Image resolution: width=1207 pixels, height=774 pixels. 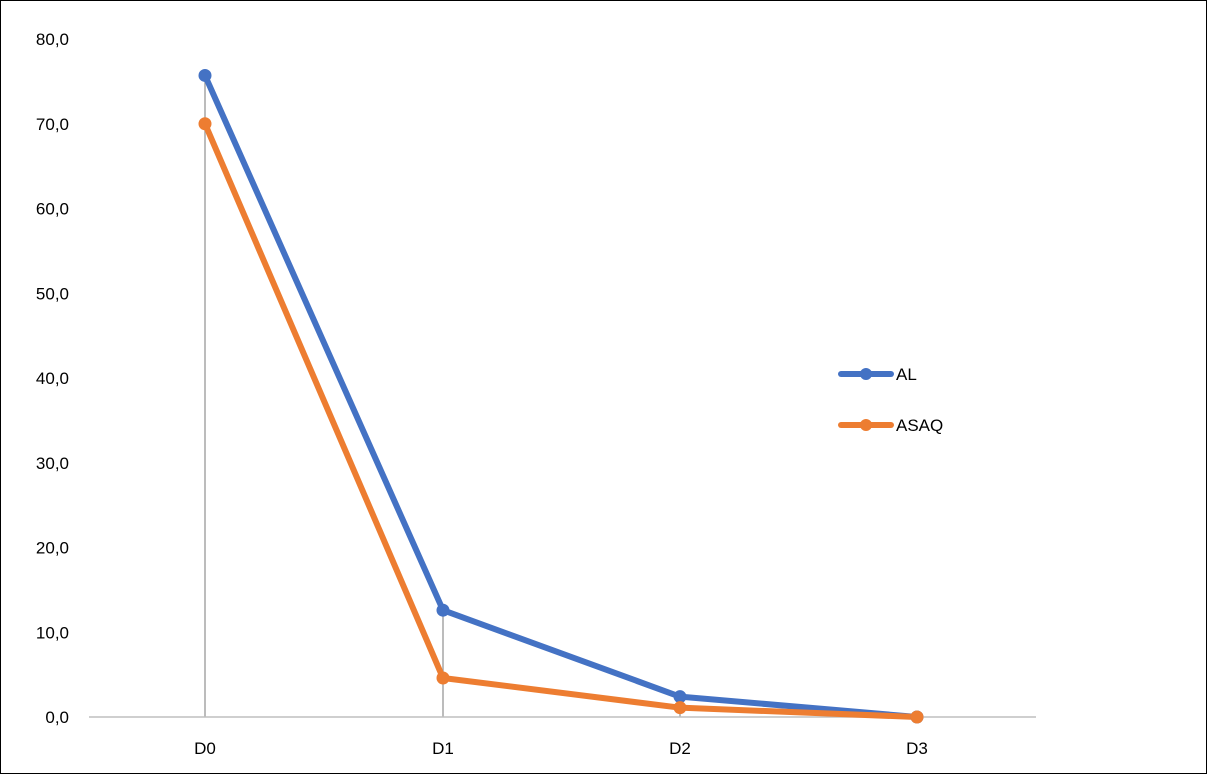 What do you see at coordinates (443, 748) in the screenshot?
I see `x-tick-label-d1: D1` at bounding box center [443, 748].